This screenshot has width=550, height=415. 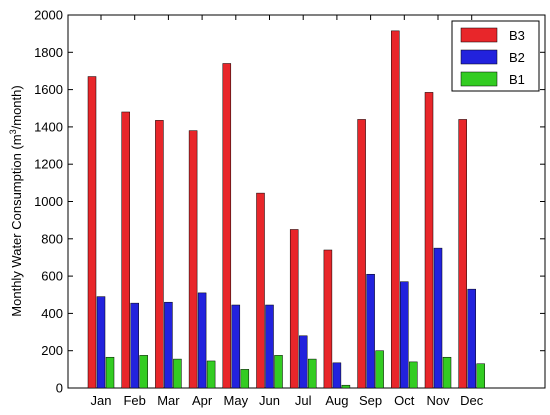 What do you see at coordinates (48, 201) in the screenshot?
I see `y-tick-label: 1000` at bounding box center [48, 201].